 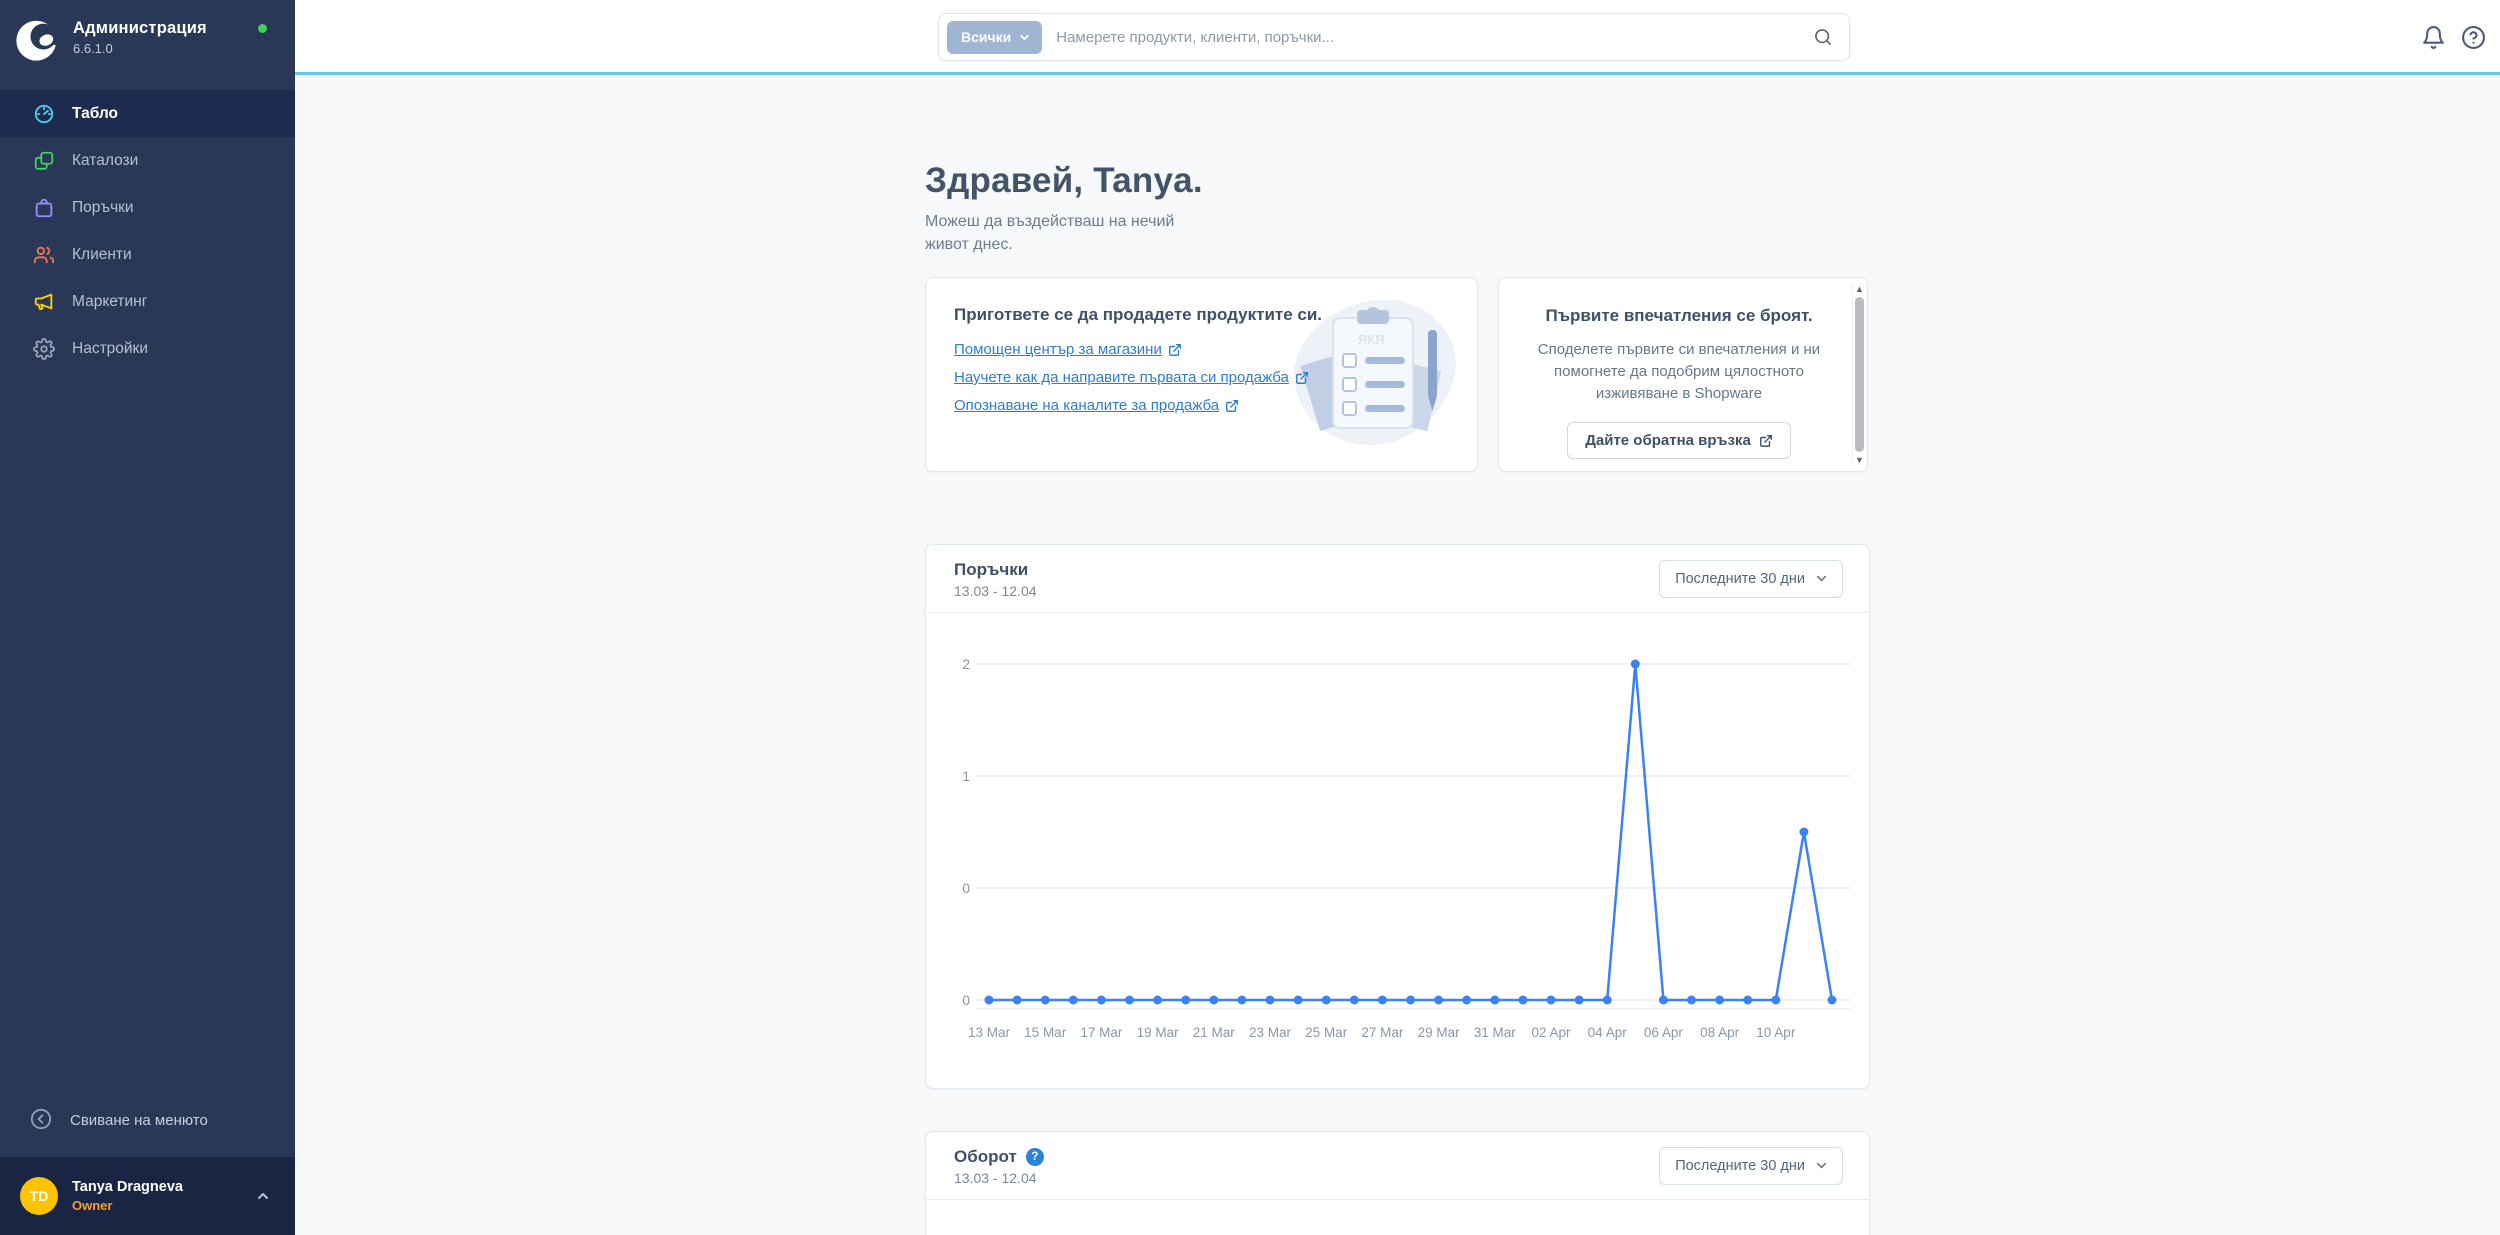 What do you see at coordinates (995, 591) in the screenshot?
I see `orders-card-range: 13.03 - 12.04` at bounding box center [995, 591].